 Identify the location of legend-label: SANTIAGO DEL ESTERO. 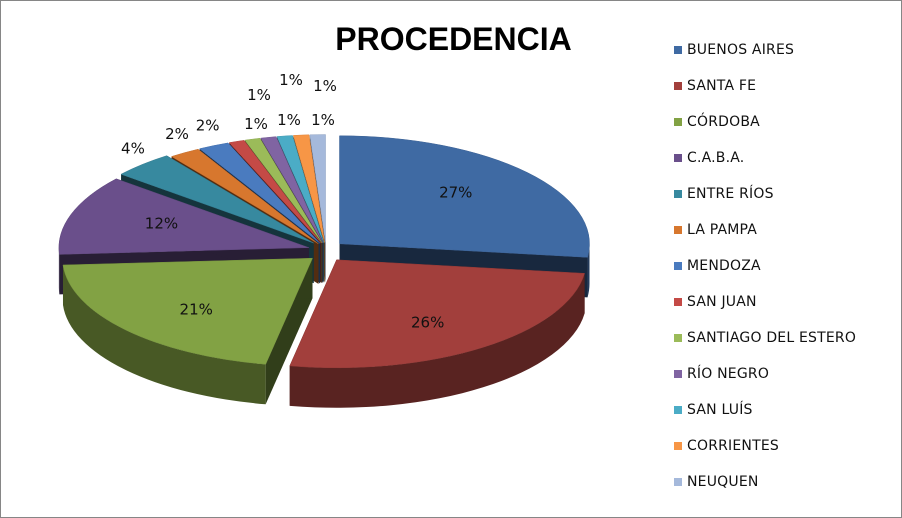
(772, 338).